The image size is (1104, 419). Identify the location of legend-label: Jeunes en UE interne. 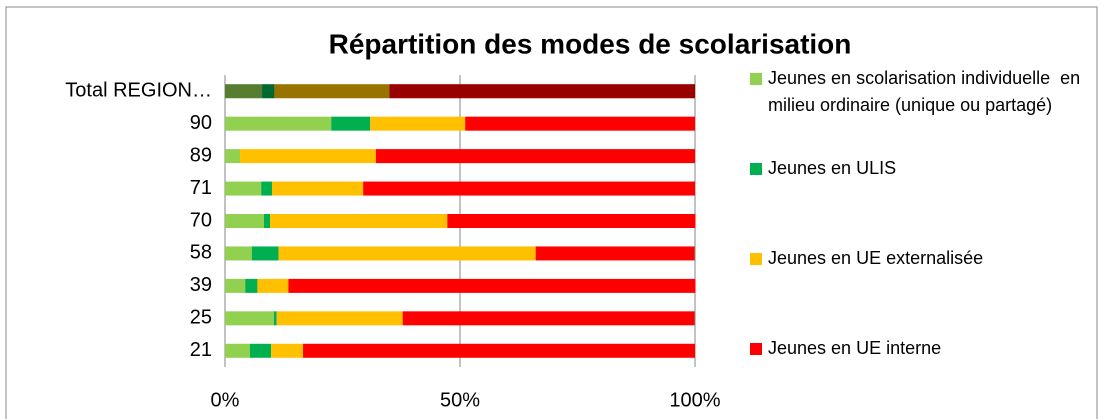
(855, 348).